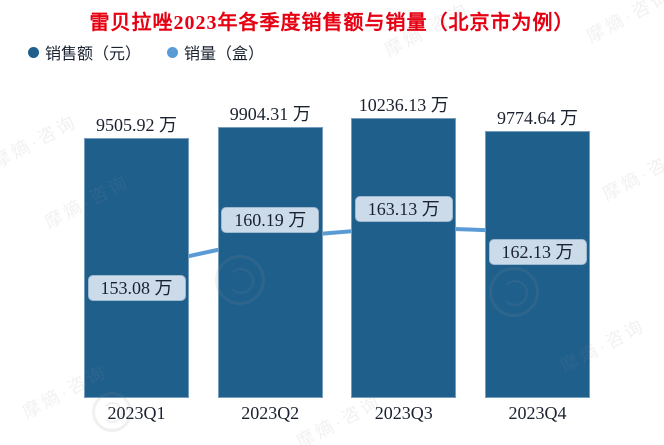 The width and height of the screenshot is (664, 445). I want to click on legend-item-sales: 销售额（元）, so click(84, 52).